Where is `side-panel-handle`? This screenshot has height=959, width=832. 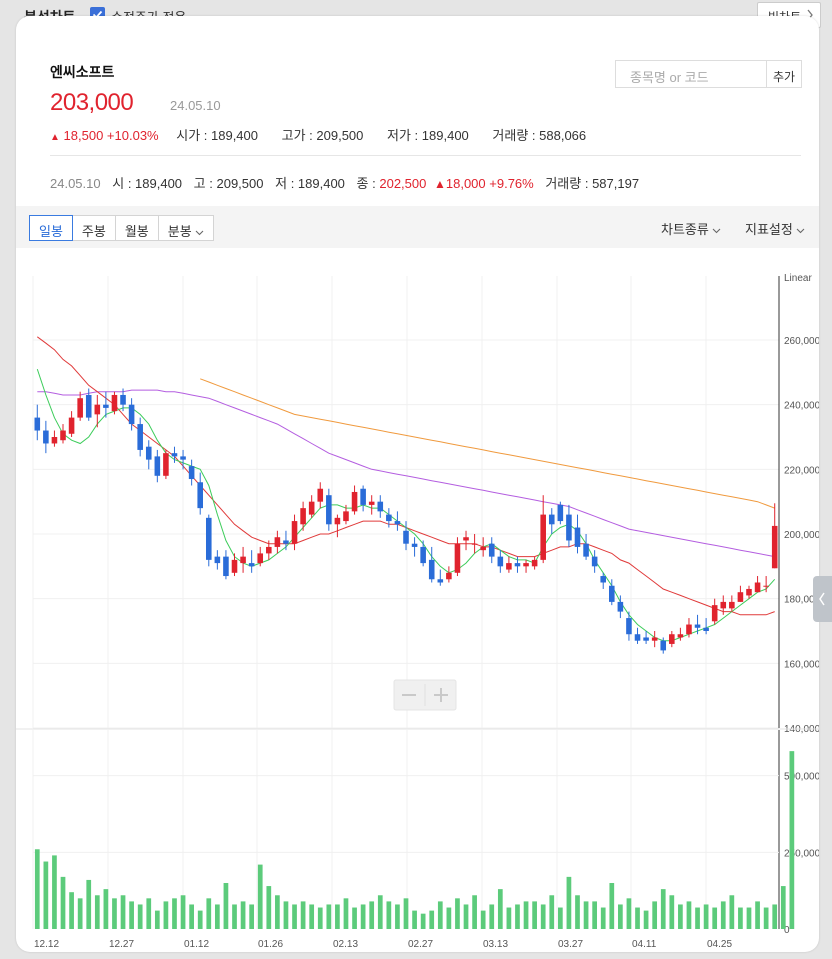
side-panel-handle is located at coordinates (822, 599).